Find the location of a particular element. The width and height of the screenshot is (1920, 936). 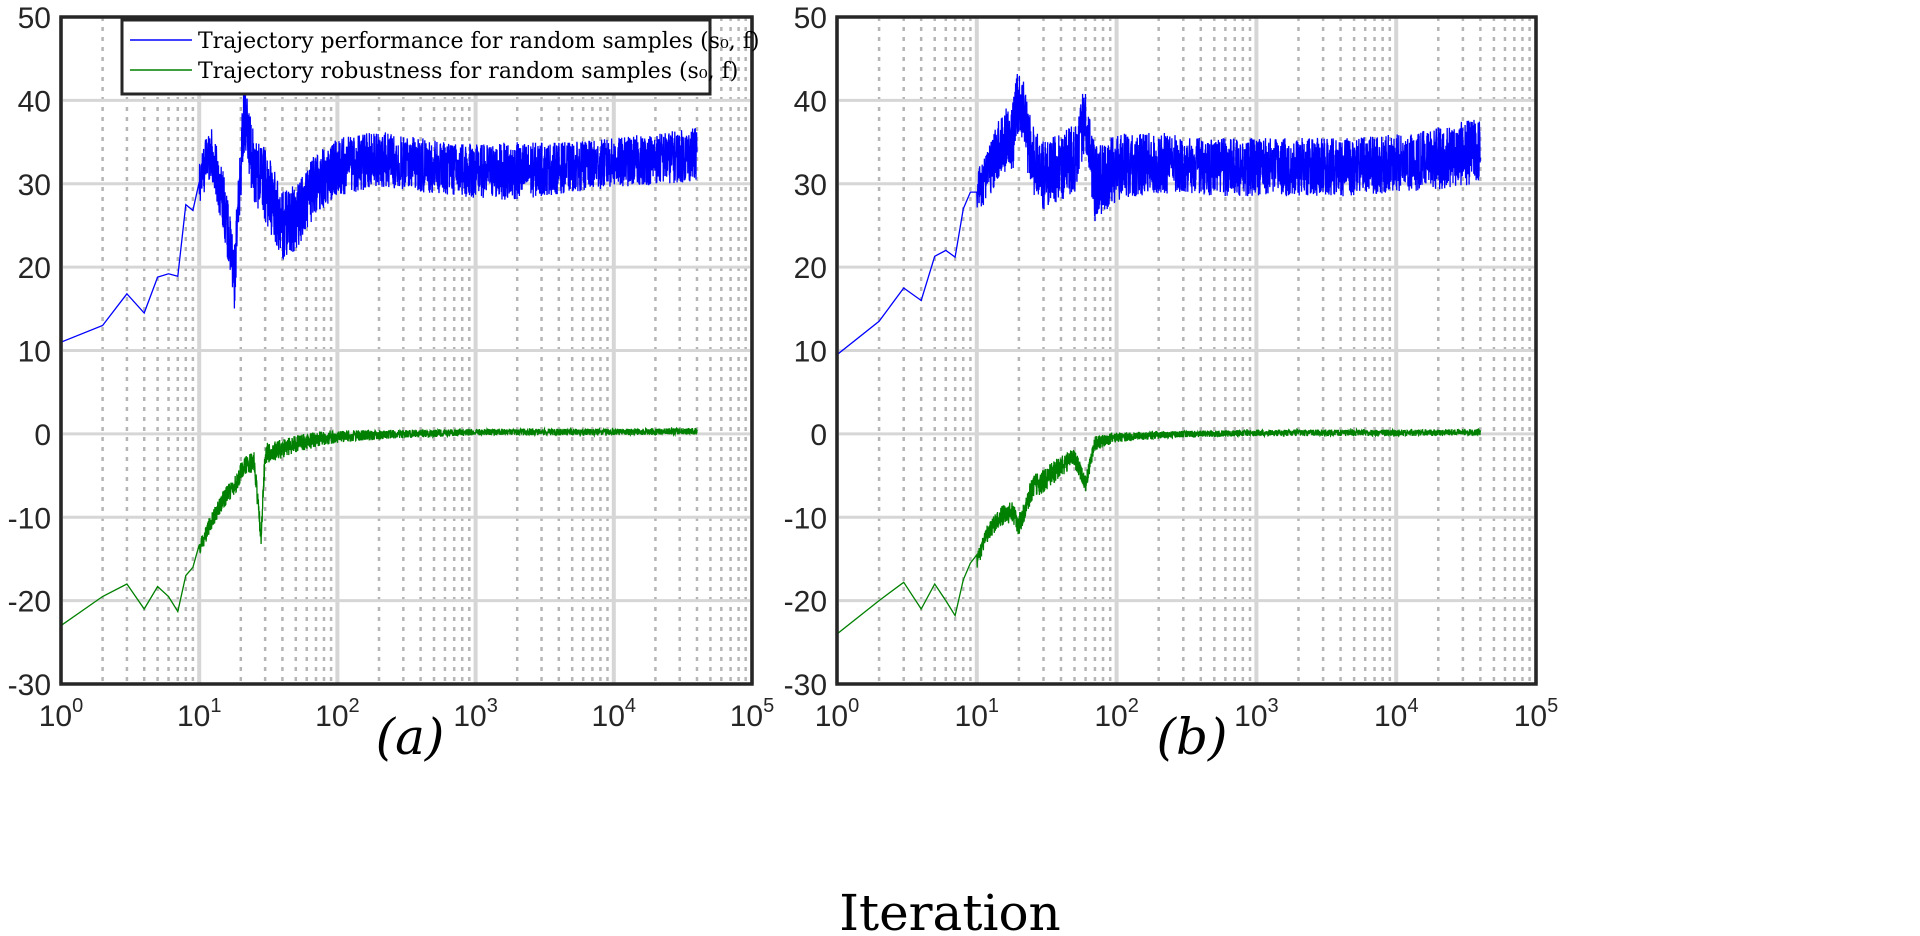

x-axis-label: Iteration is located at coordinates (950, 910).